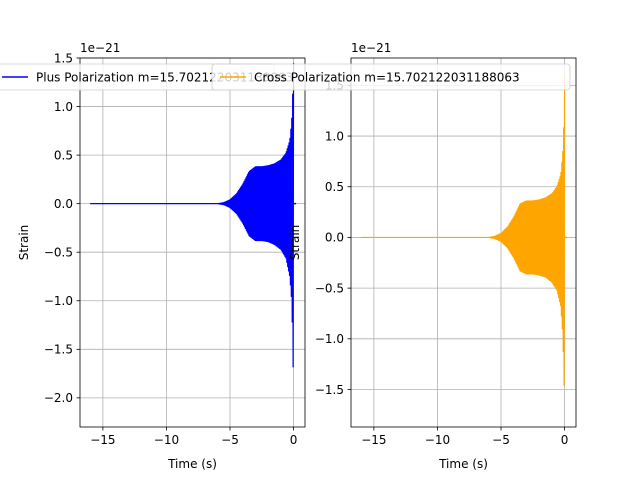 The height and width of the screenshot is (480, 640). I want to click on y-axis: −2.0 −1.5 −1.0 −0.5 0.0 0.5 1.0 1.5 Strain 1e−21, so click(68, 223).